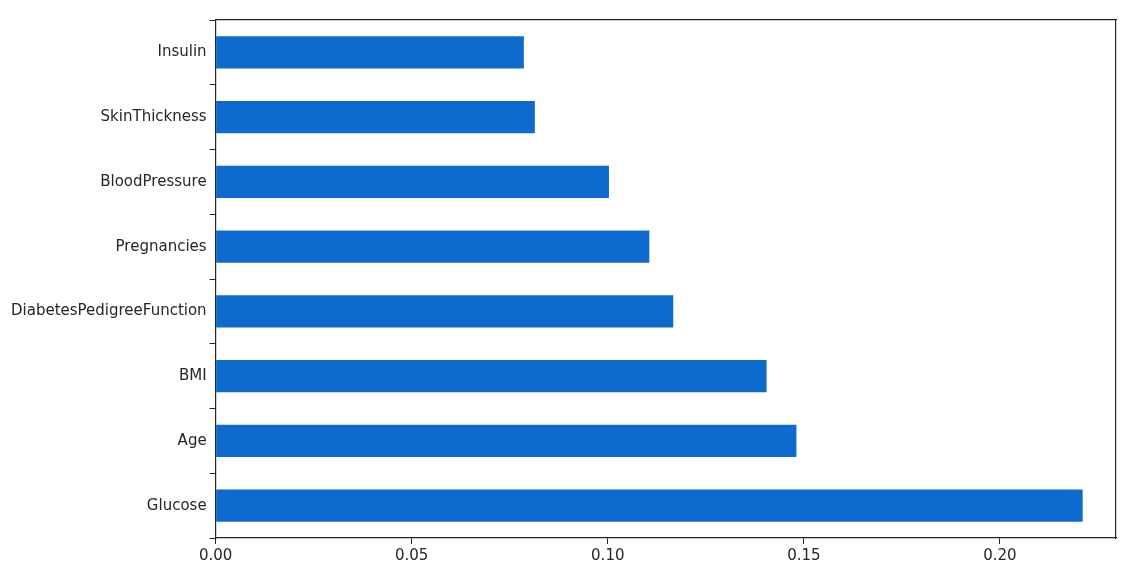 Image resolution: width=1125 pixels, height=574 pixels. I want to click on y-tick-label: Glucose, so click(176, 504).